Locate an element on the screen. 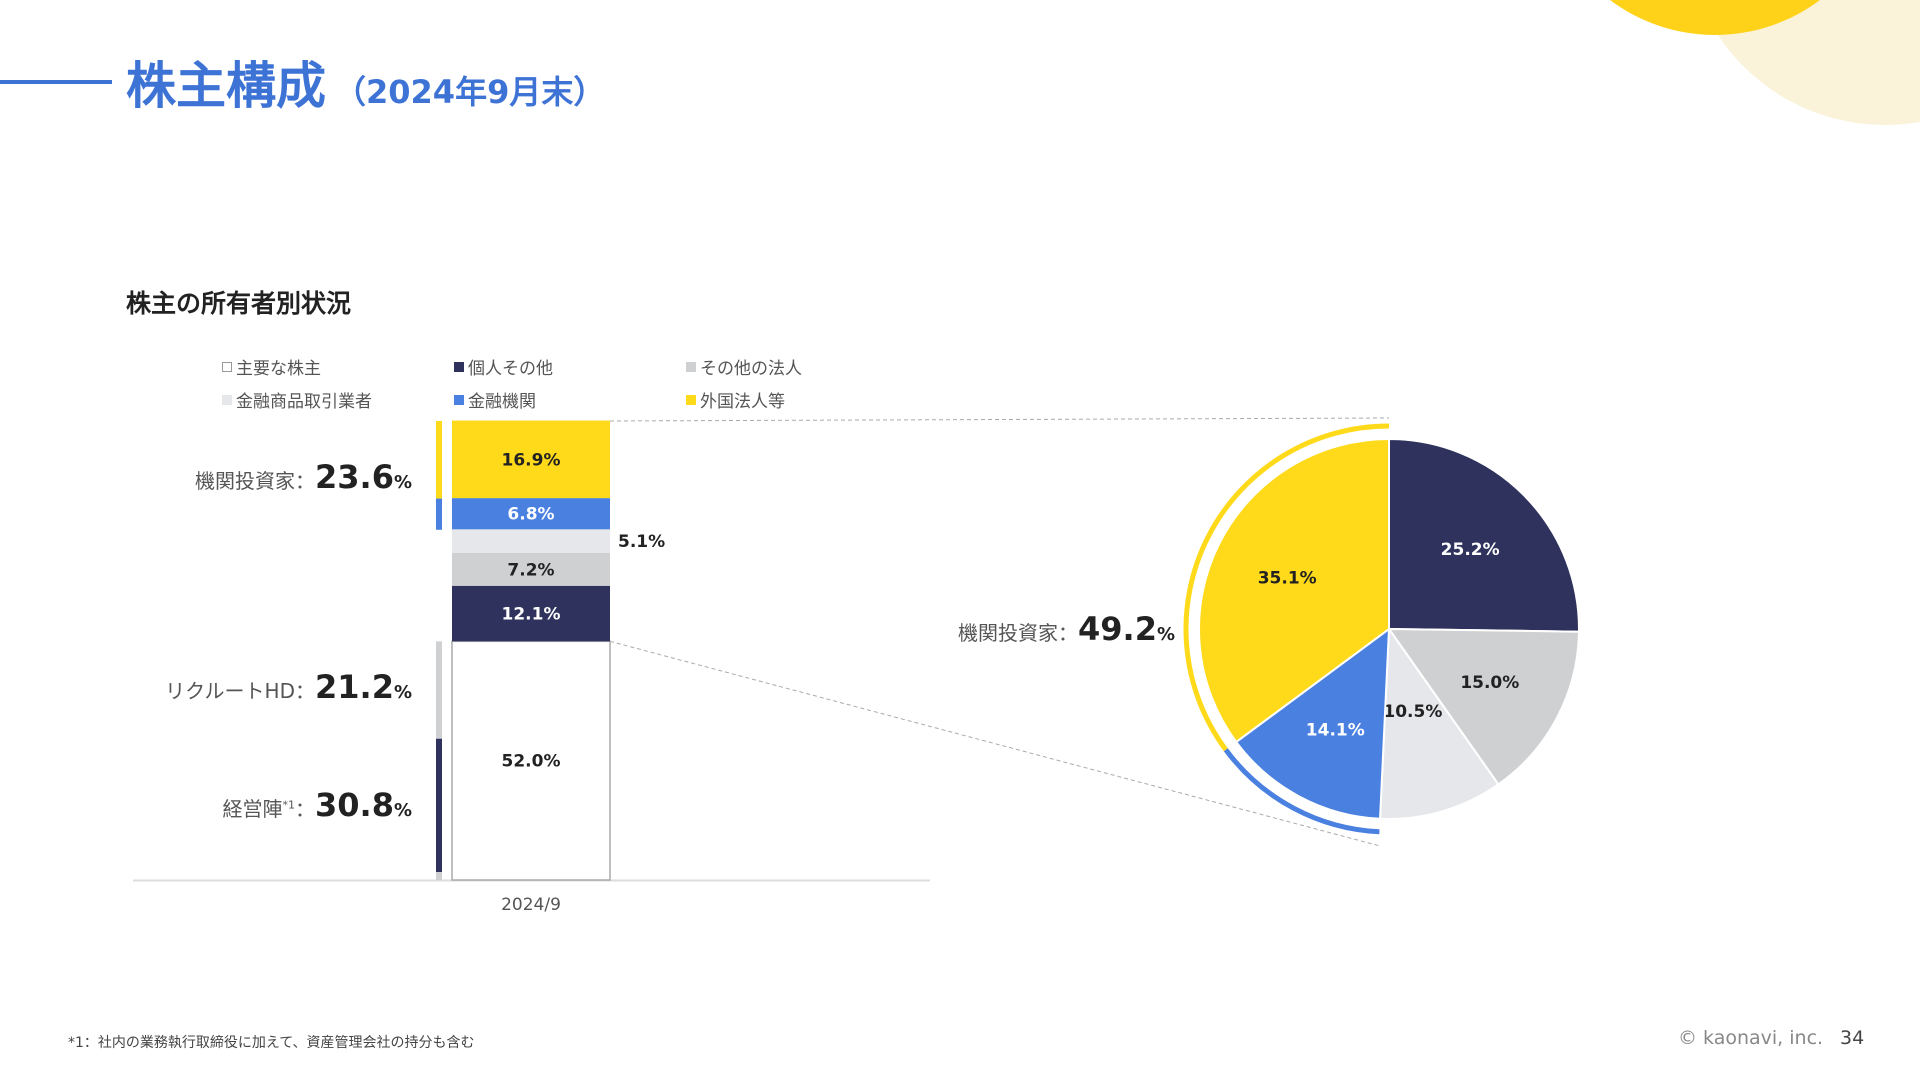 This screenshot has width=1920, height=1080. bar-value-label: 12.1% is located at coordinates (531, 615).